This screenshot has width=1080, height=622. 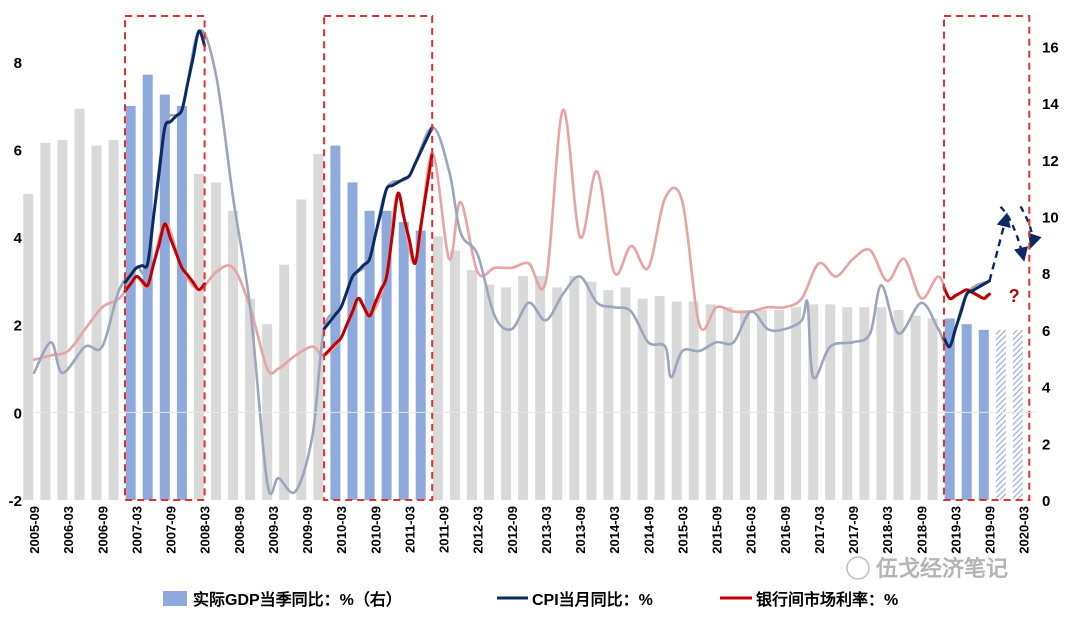 What do you see at coordinates (785, 530) in the screenshot?
I see `x-tick-label-2016-09: 2016-09` at bounding box center [785, 530].